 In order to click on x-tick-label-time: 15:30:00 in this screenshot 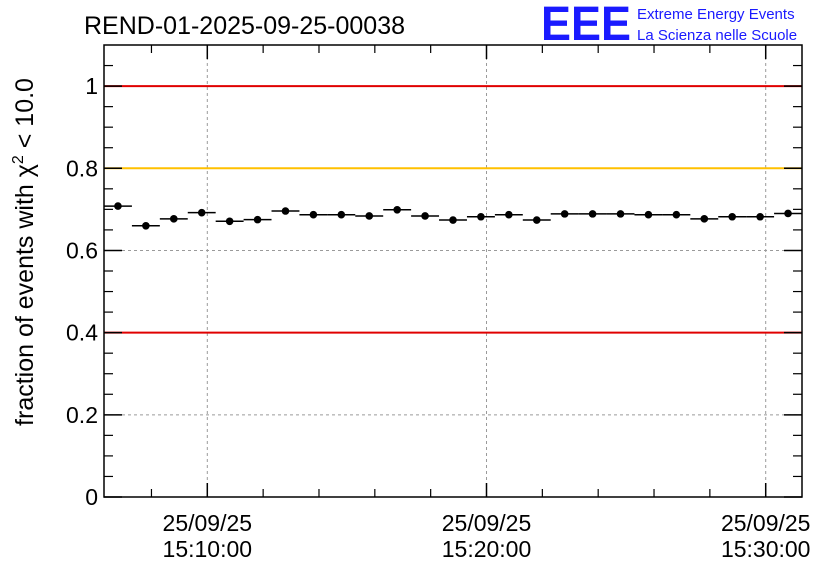, I will do `click(766, 549)`.